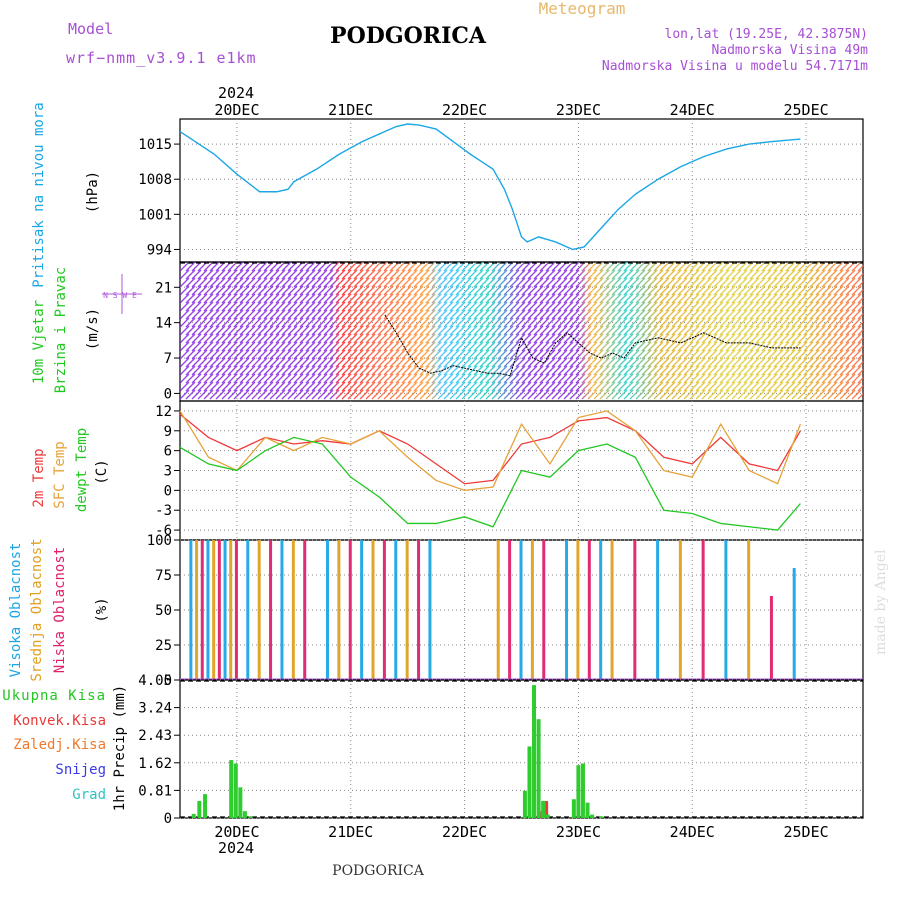 Image resolution: width=900 pixels, height=904 pixels. I want to click on pressure-line, so click(490, 187).